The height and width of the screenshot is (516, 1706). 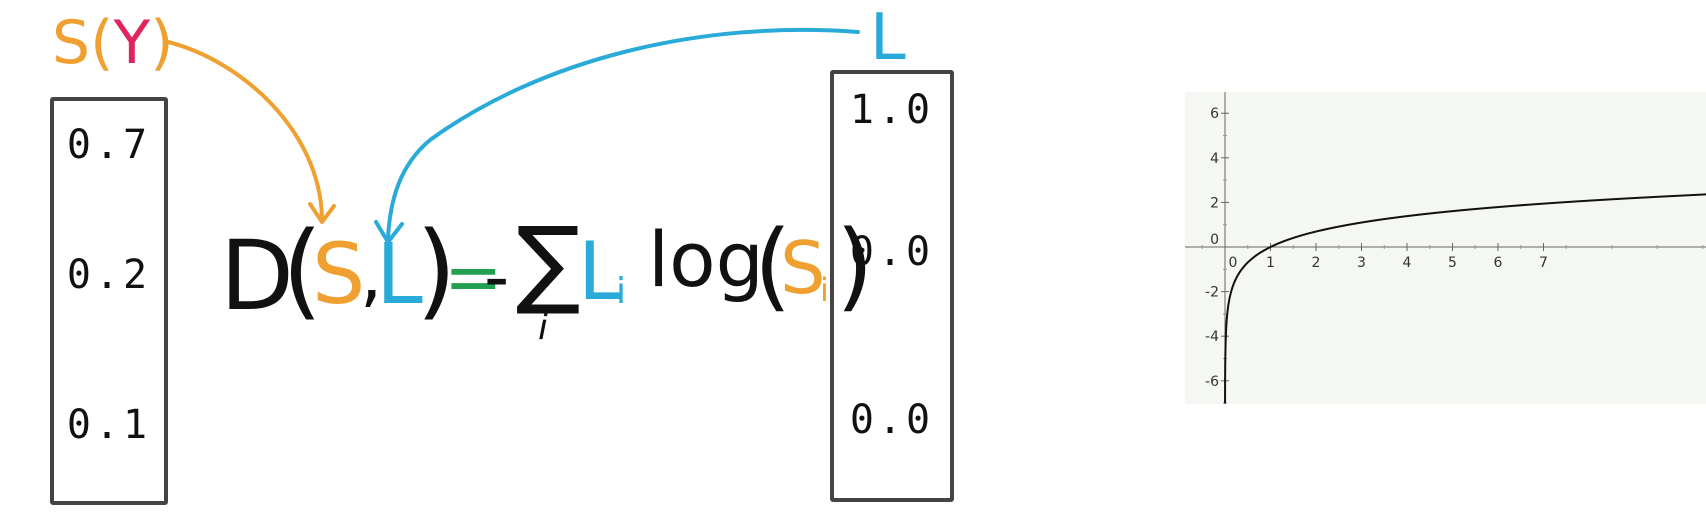 What do you see at coordinates (1212, 293) in the screenshot?
I see `y-tick-label: -2` at bounding box center [1212, 293].